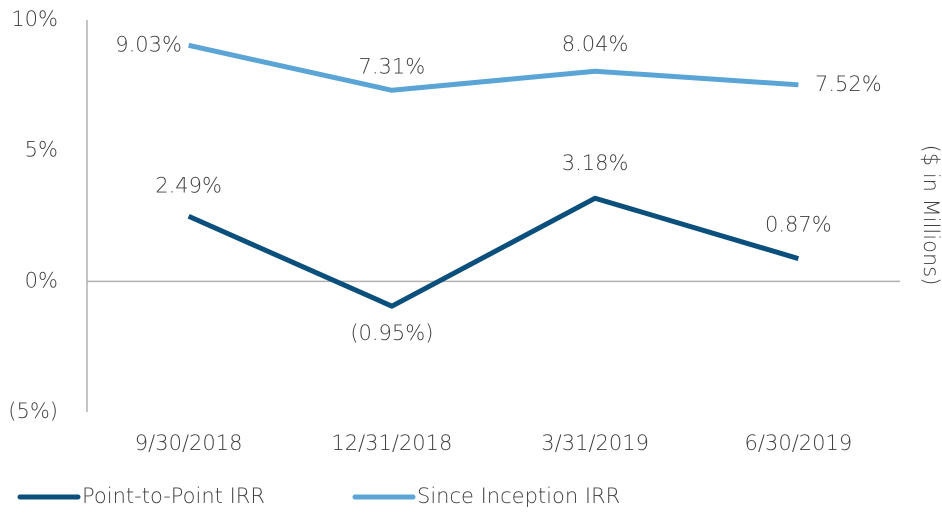 The height and width of the screenshot is (515, 942). What do you see at coordinates (391, 443) in the screenshot?
I see `x-tick-label: 12/31/2018` at bounding box center [391, 443].